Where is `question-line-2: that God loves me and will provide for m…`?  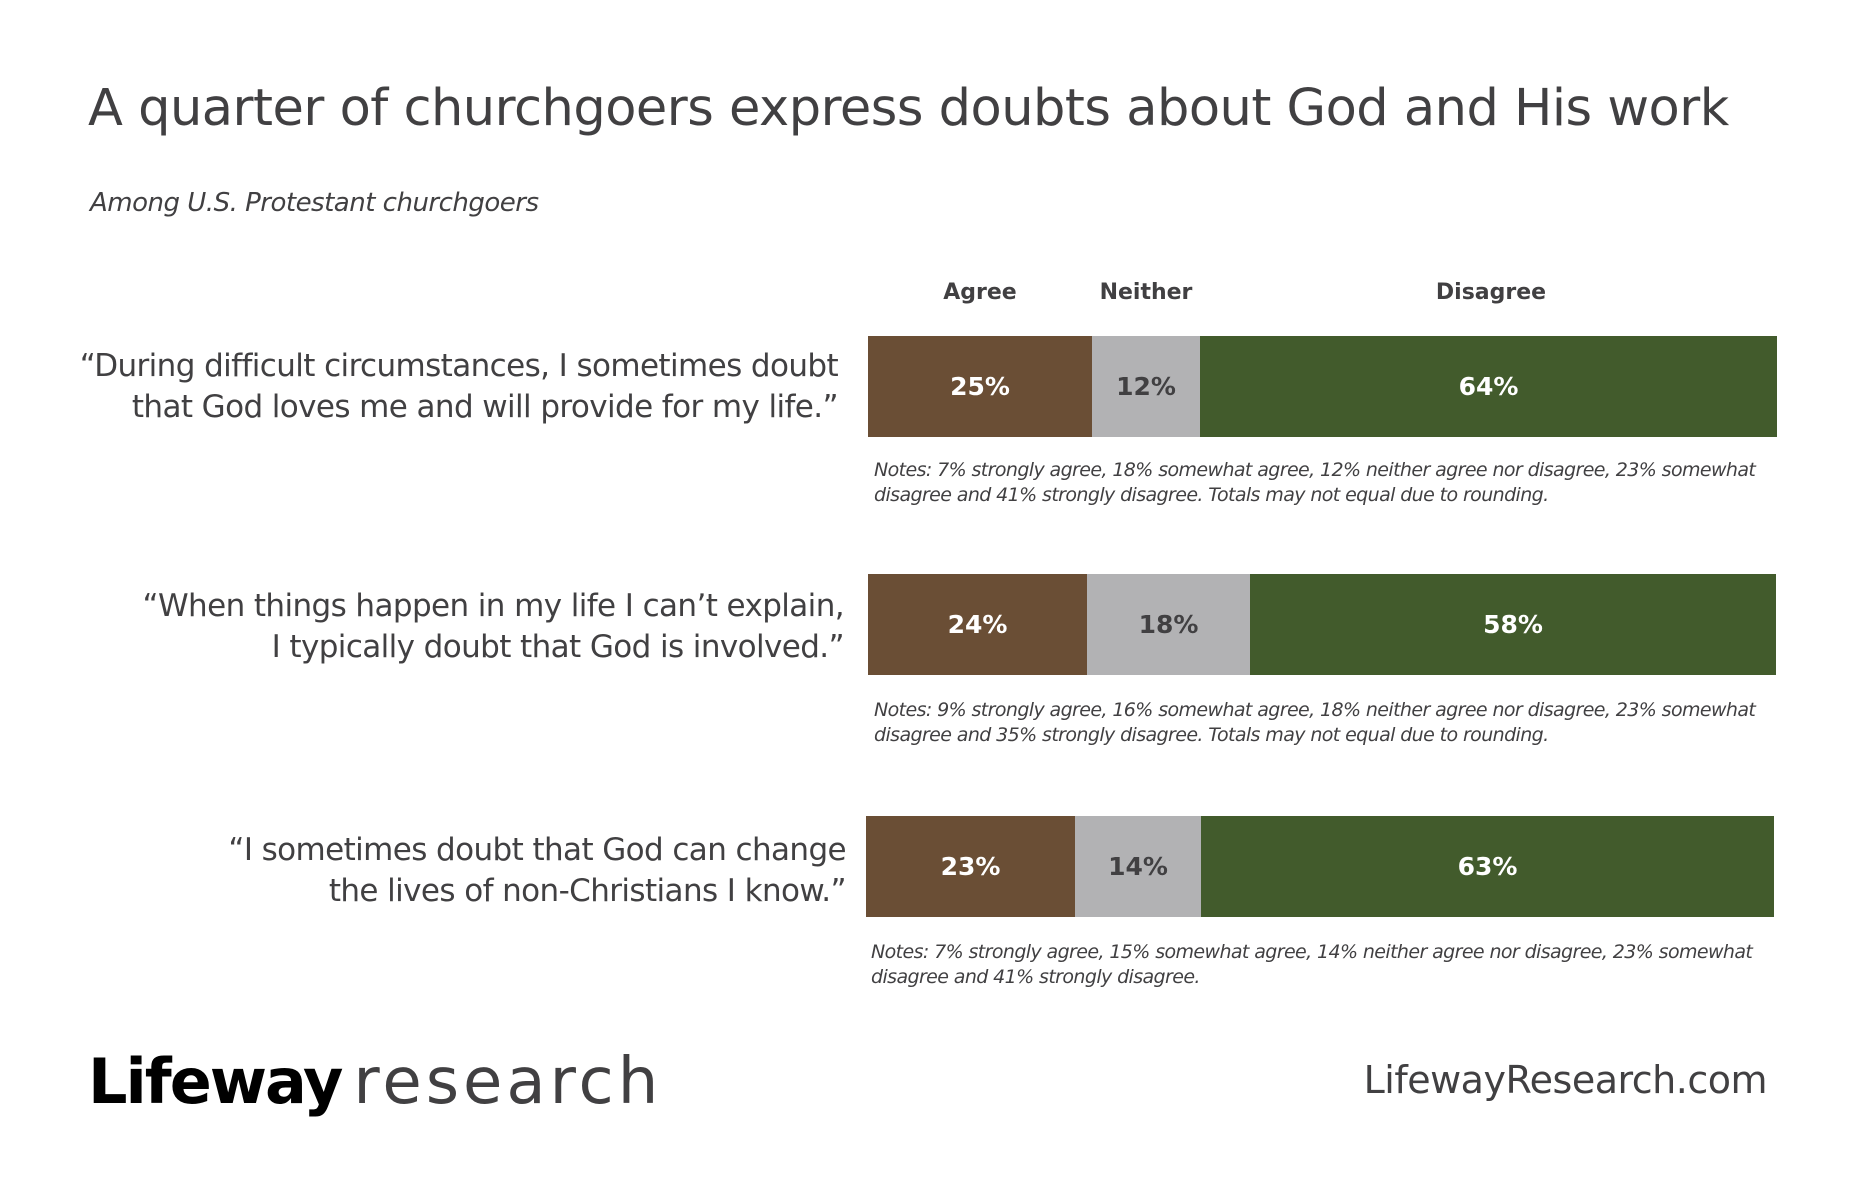
question-line-2: that God loves me and will provide for m… is located at coordinates (485, 407).